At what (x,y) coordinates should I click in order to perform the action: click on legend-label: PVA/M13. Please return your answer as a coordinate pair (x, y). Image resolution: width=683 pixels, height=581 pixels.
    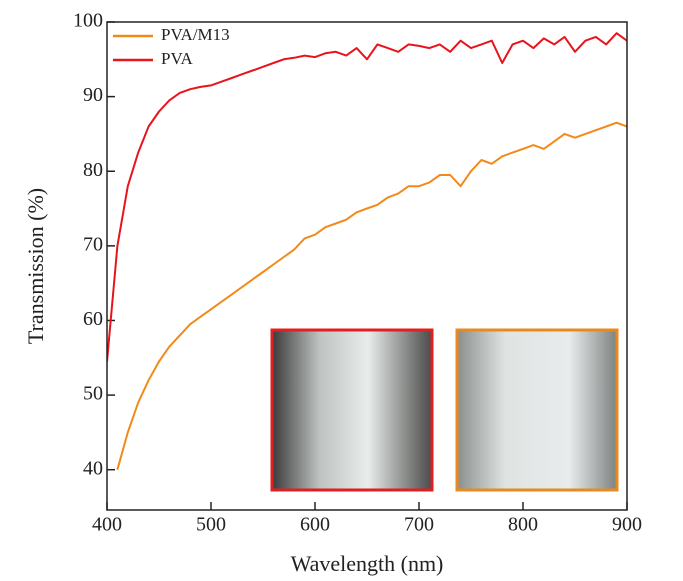
    Looking at the image, I should click on (195, 34).